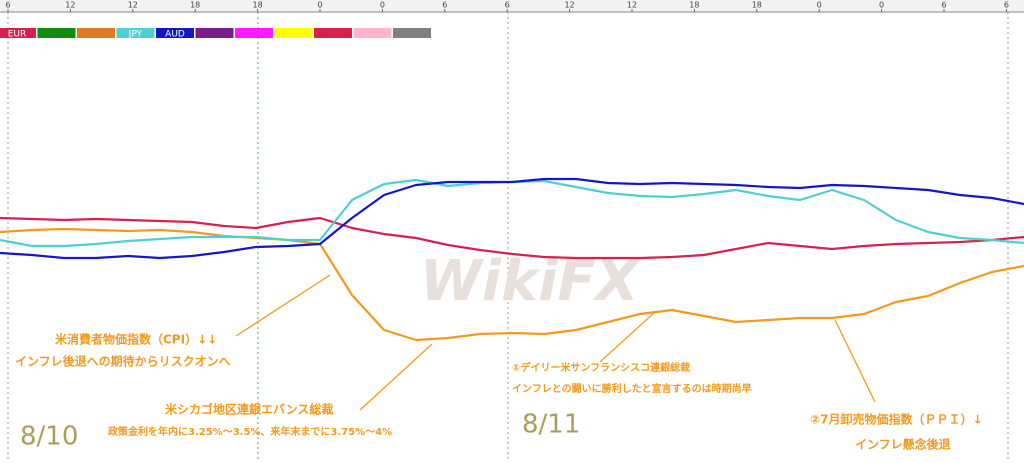  I want to click on annotation: ①デイリー米サンフランシスコ連銀総裁, so click(601, 367).